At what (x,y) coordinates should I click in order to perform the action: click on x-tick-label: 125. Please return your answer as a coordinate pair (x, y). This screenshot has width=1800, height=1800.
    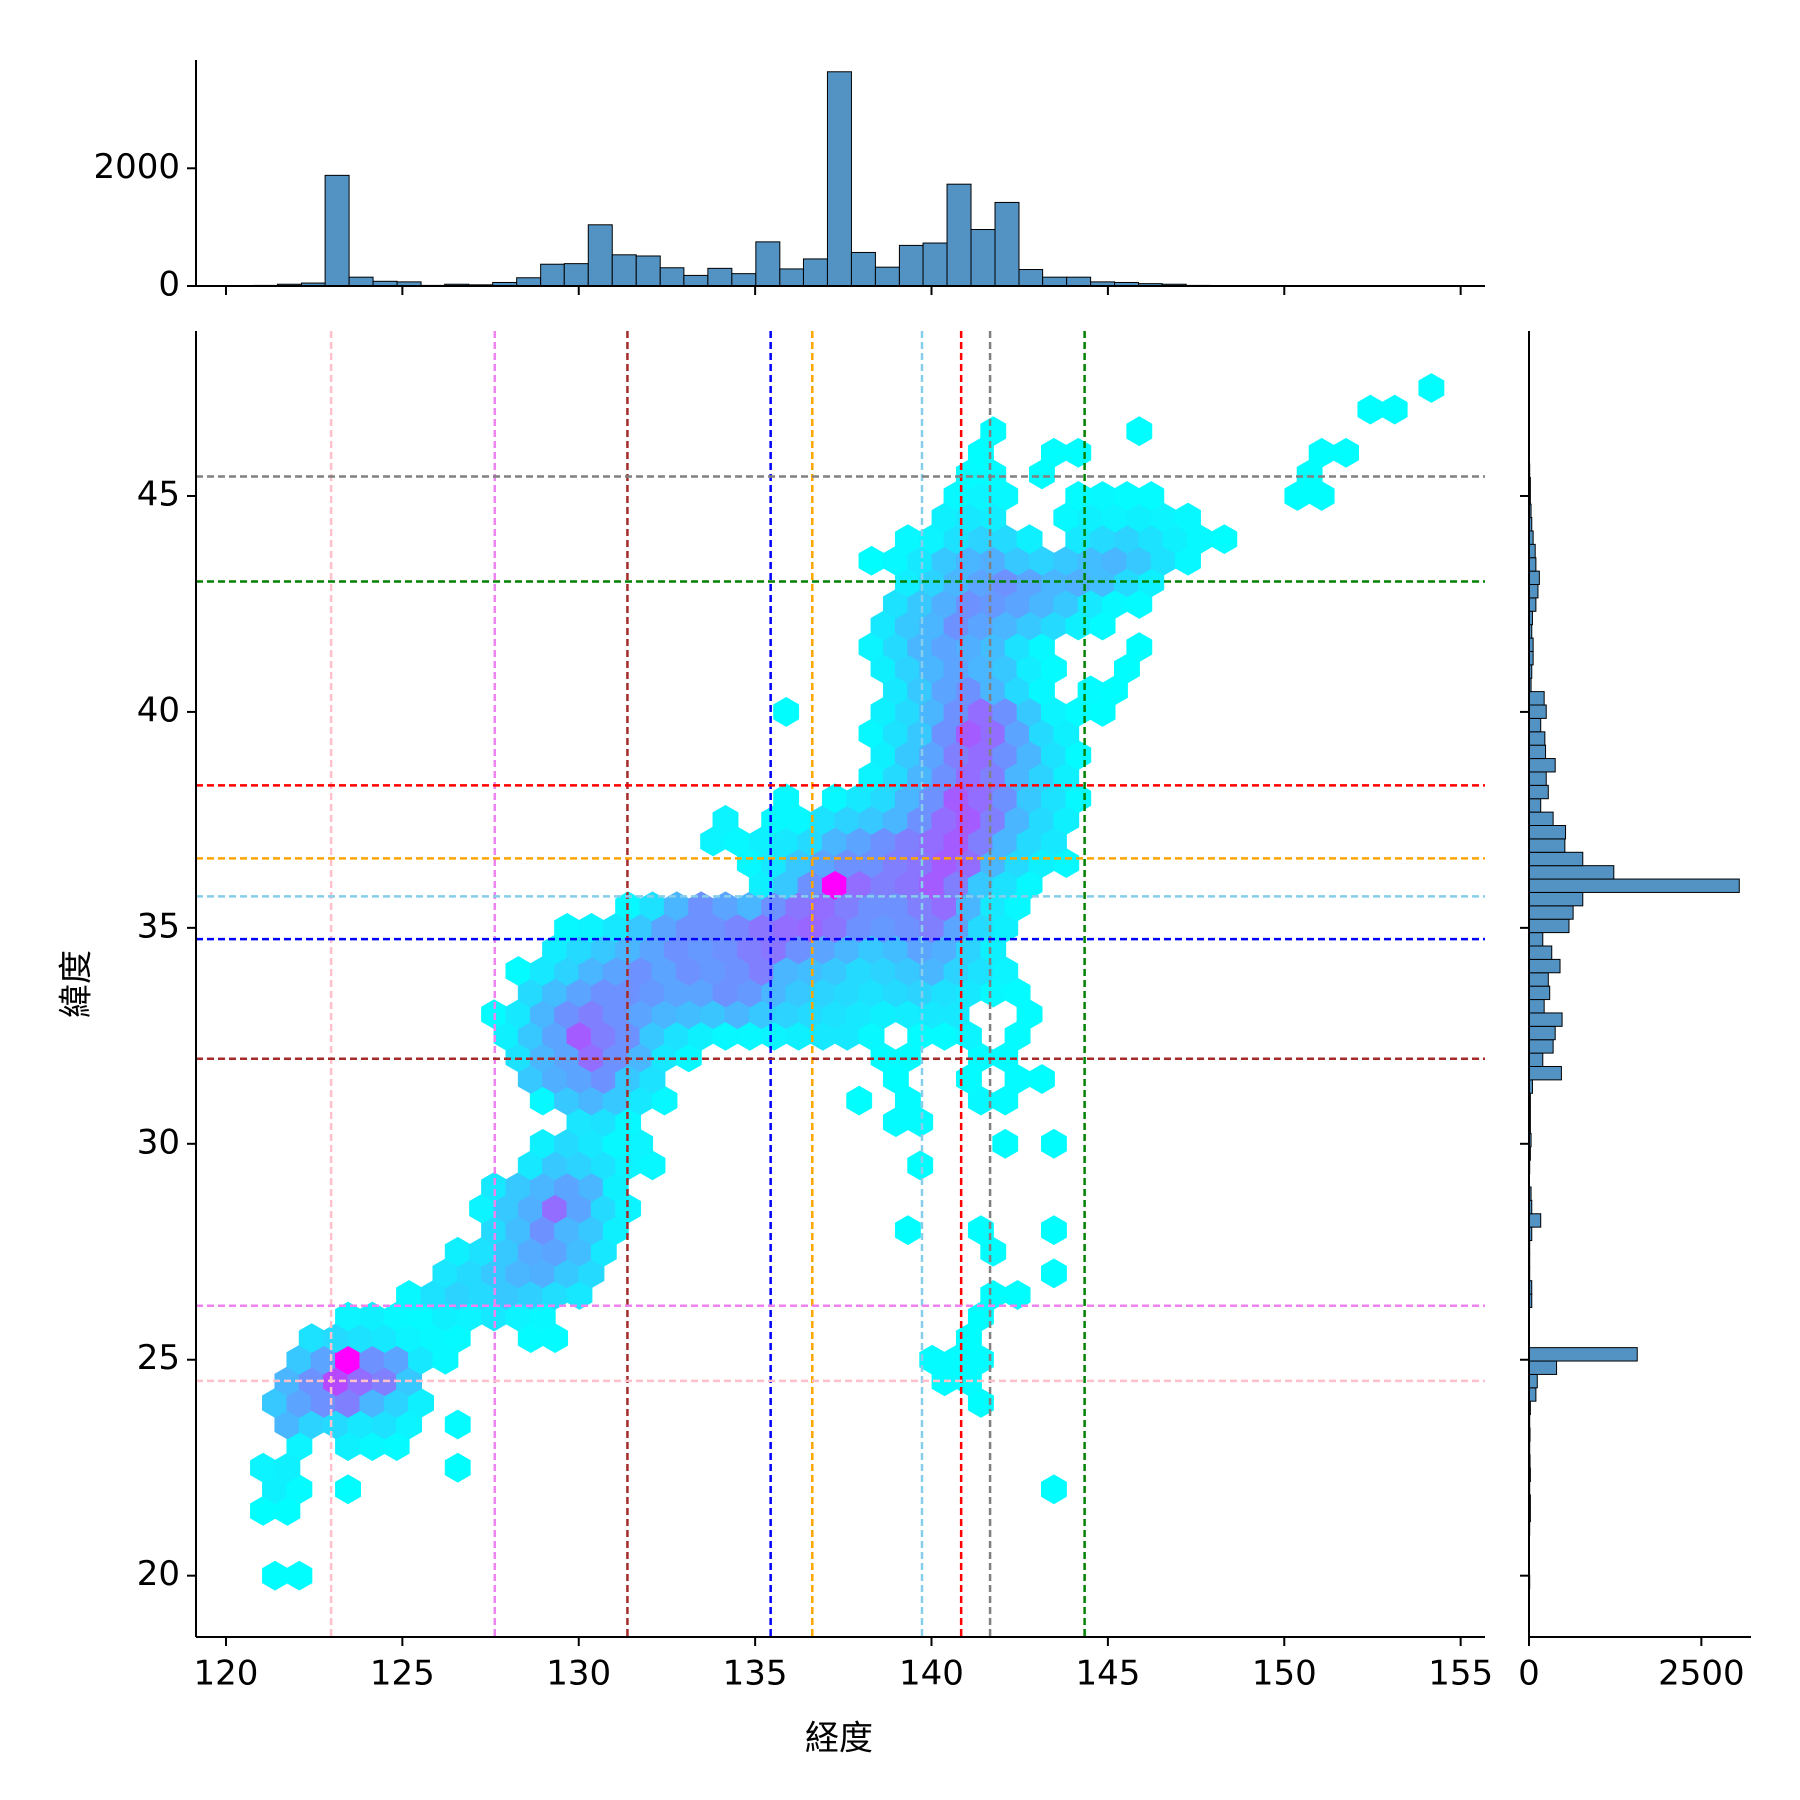
    Looking at the image, I should click on (402, 1674).